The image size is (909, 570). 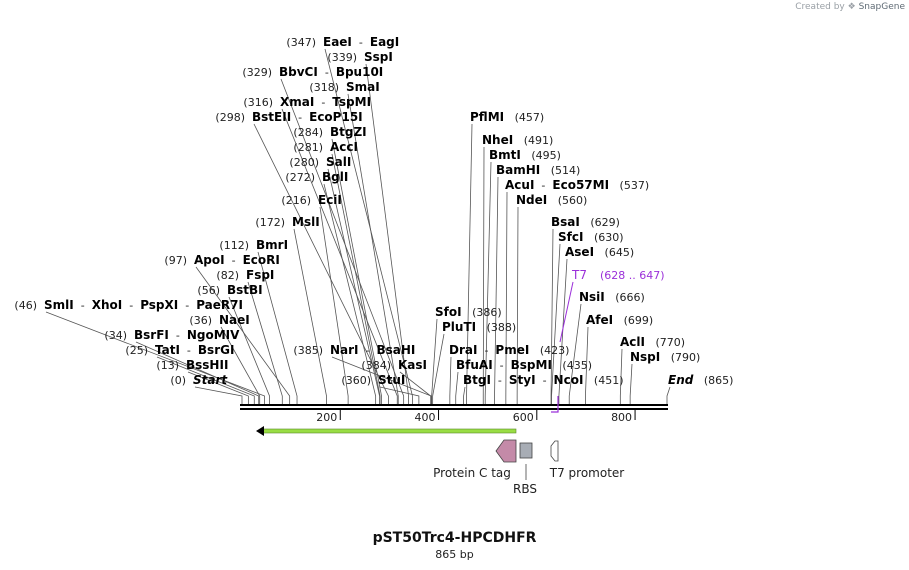 What do you see at coordinates (579, 275) in the screenshot?
I see `t7-primer-name: T7` at bounding box center [579, 275].